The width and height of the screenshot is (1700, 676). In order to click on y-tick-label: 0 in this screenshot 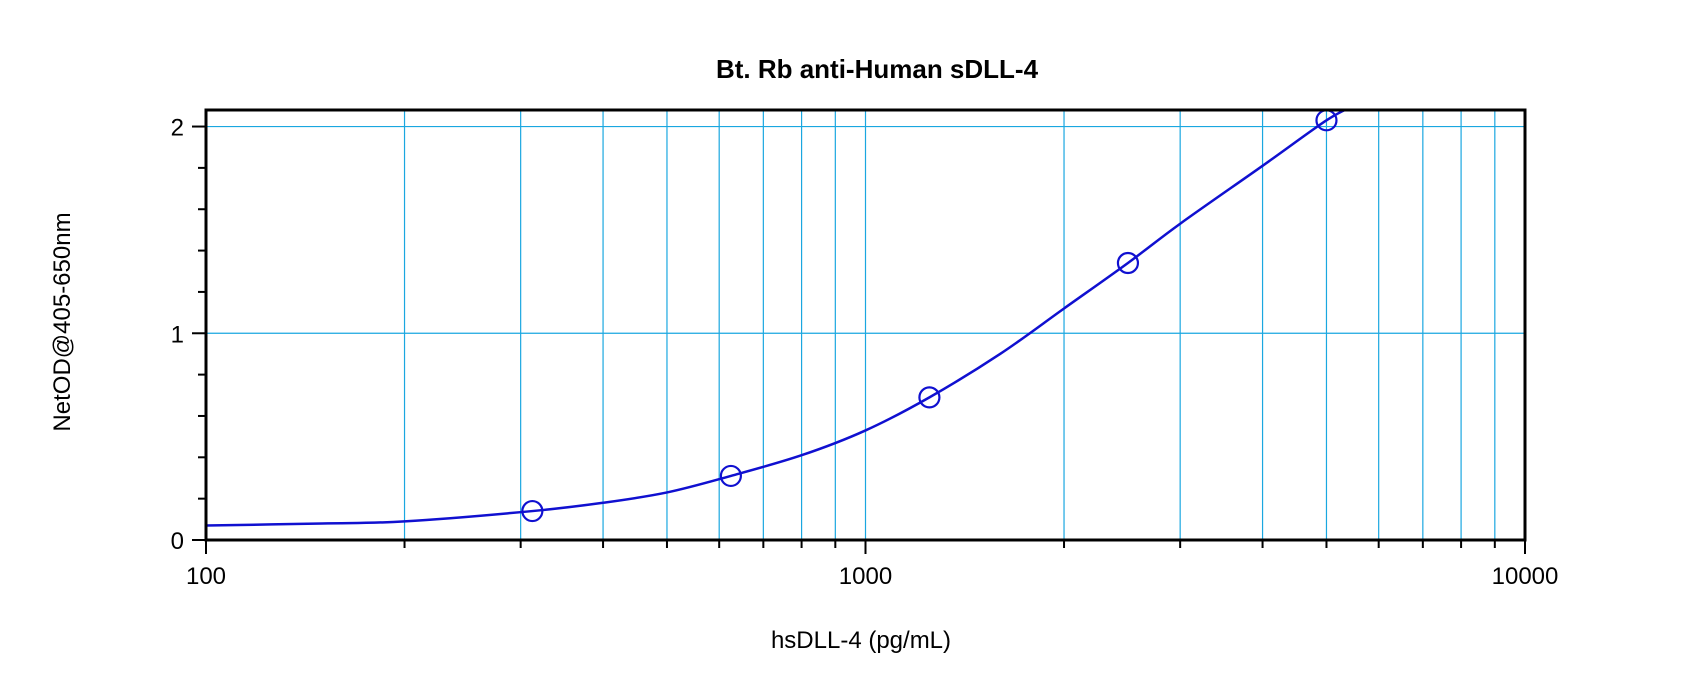, I will do `click(177, 541)`.